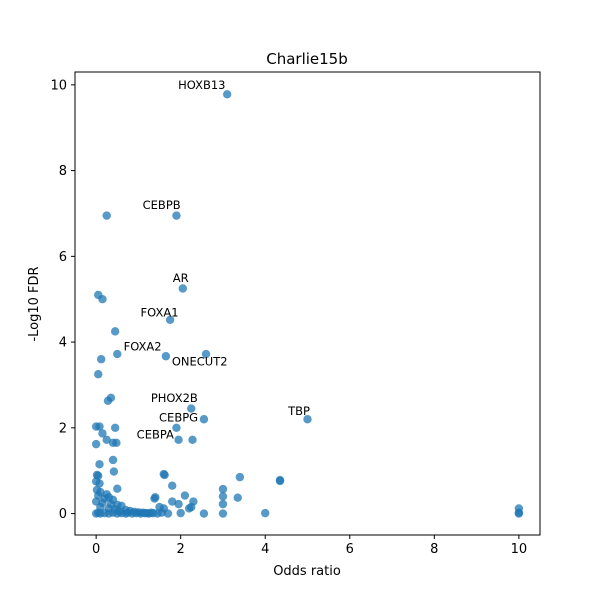 The height and width of the screenshot is (600, 600). Describe the element at coordinates (181, 549) in the screenshot. I see `x-tick-label: 2` at that location.